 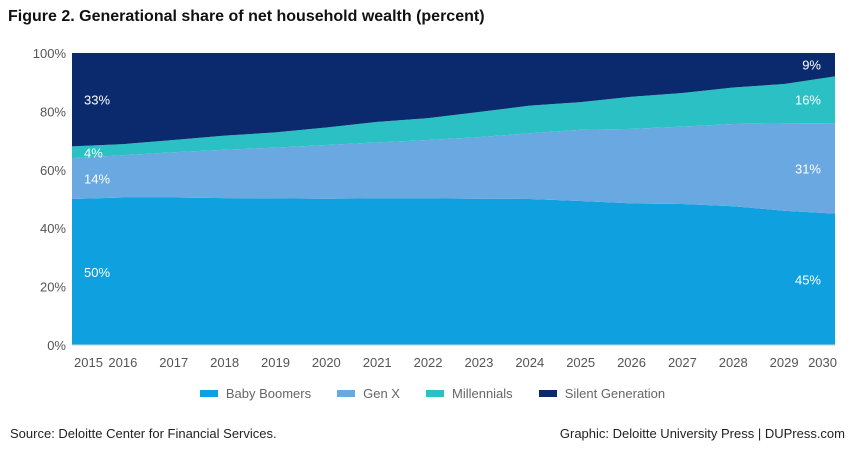 I want to click on legend-item-millennials: Millennials, so click(x=469, y=393).